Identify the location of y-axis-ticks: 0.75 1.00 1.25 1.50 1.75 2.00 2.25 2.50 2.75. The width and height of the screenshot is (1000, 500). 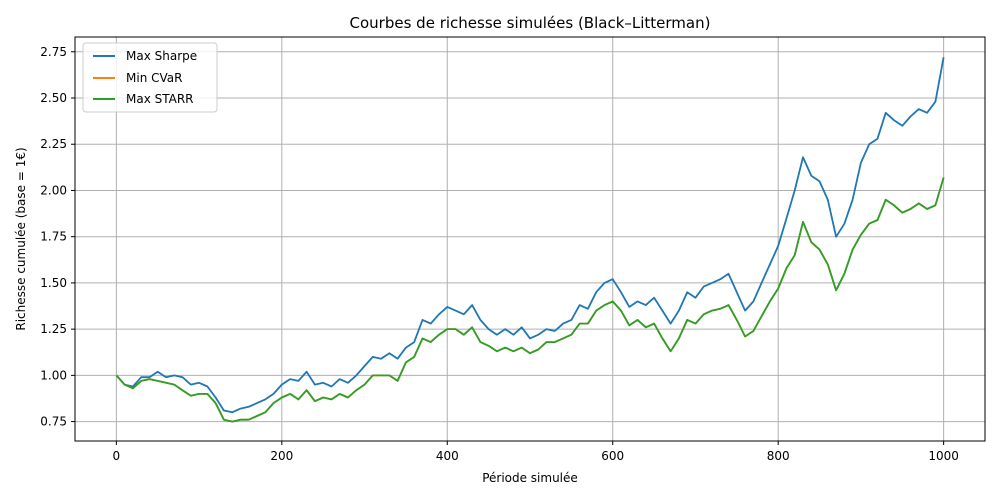
(57, 237).